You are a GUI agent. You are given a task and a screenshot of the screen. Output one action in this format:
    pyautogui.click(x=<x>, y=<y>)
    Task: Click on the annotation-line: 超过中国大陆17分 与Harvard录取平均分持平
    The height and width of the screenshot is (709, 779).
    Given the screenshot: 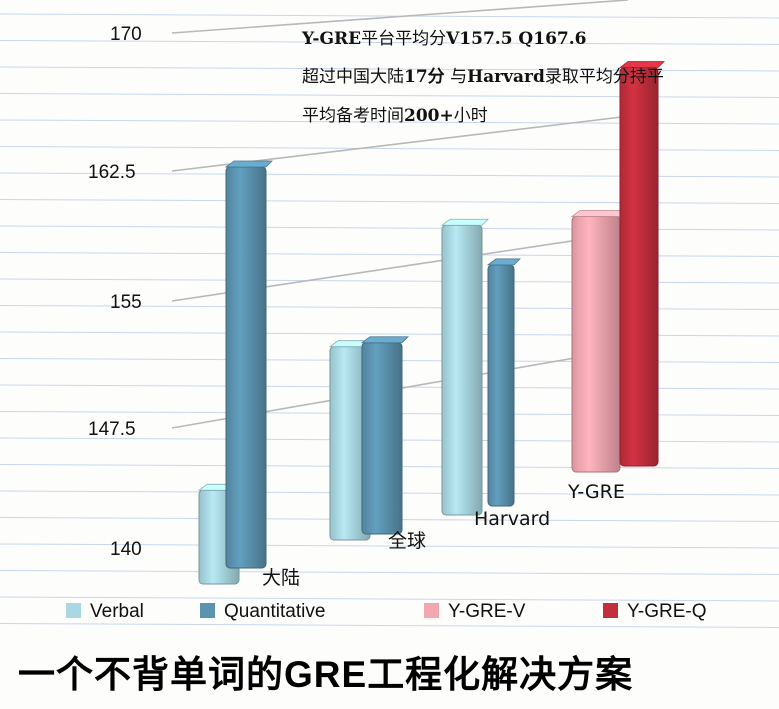 What is the action you would take?
    pyautogui.click(x=483, y=77)
    